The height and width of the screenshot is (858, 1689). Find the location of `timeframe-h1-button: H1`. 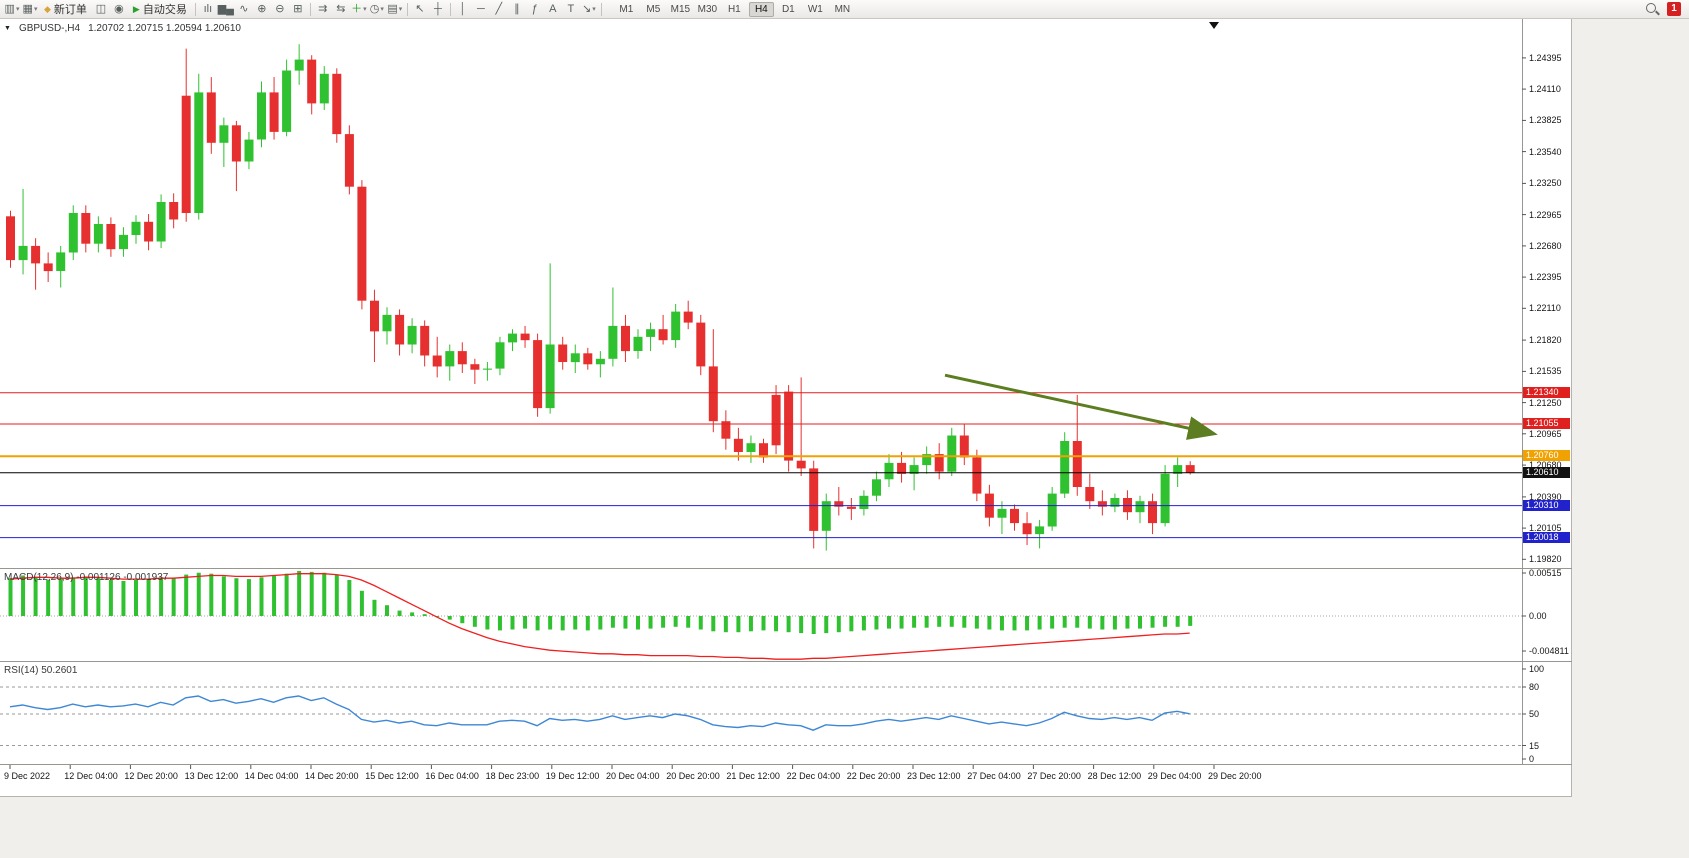

timeframe-h1-button: H1 is located at coordinates (734, 9).